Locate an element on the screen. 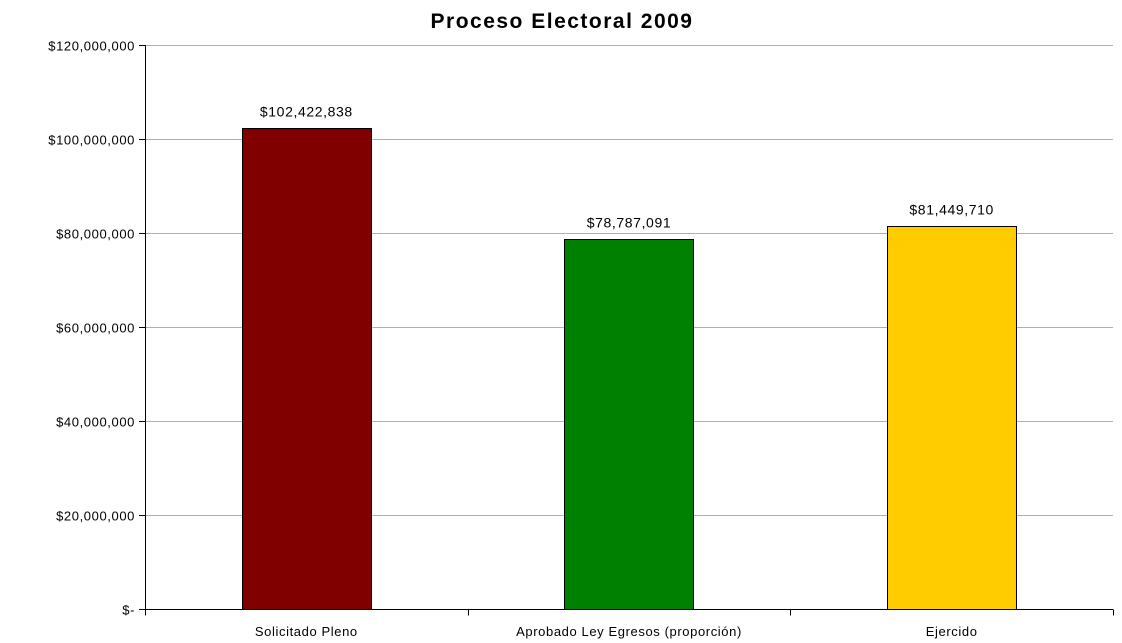 The height and width of the screenshot is (643, 1122). data-label: $78,787,091 is located at coordinates (629, 223).